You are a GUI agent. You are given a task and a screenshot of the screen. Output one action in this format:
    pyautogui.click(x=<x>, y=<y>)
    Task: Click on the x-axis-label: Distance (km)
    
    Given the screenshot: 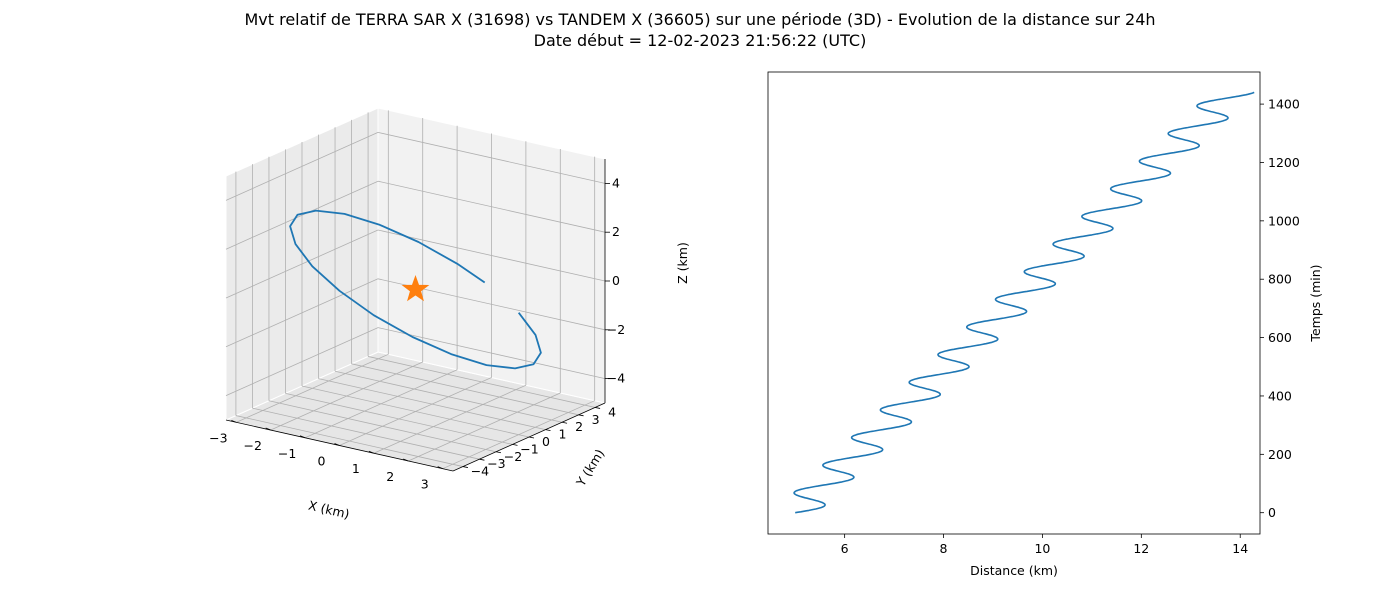 What is the action you would take?
    pyautogui.click(x=1014, y=570)
    